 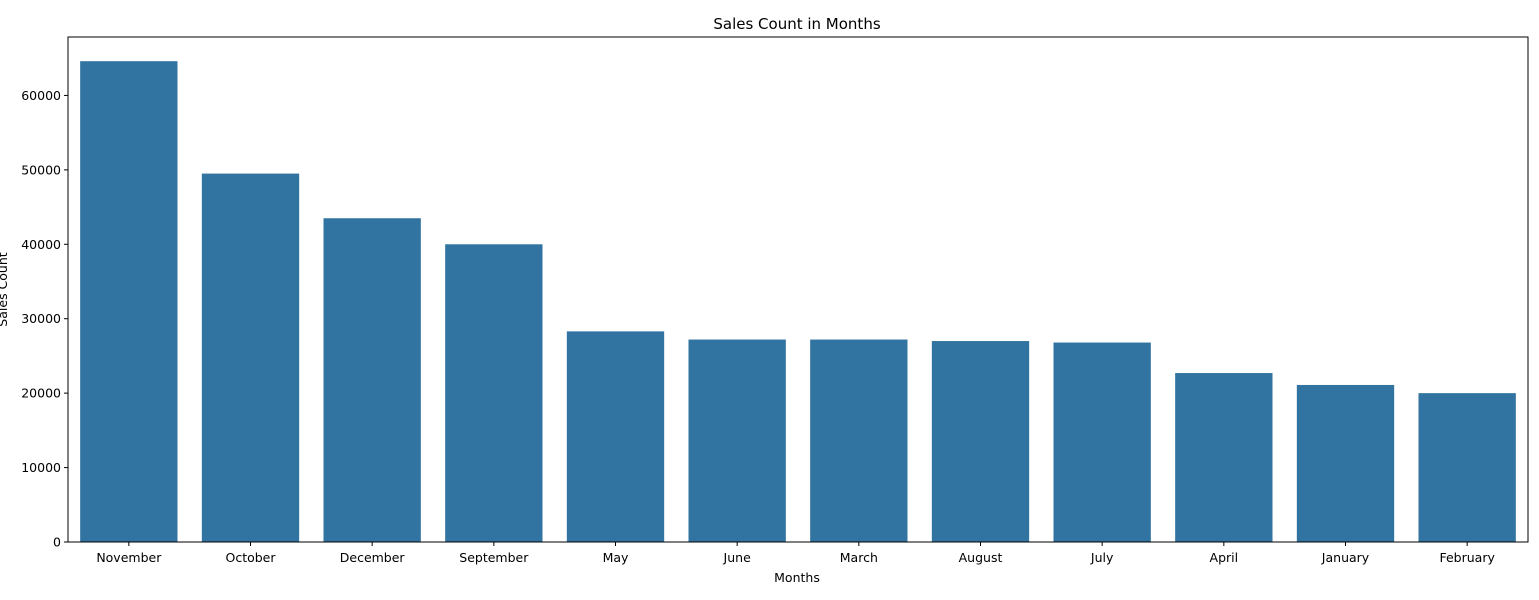 What do you see at coordinates (981, 557) in the screenshot?
I see `x-tick-label: August` at bounding box center [981, 557].